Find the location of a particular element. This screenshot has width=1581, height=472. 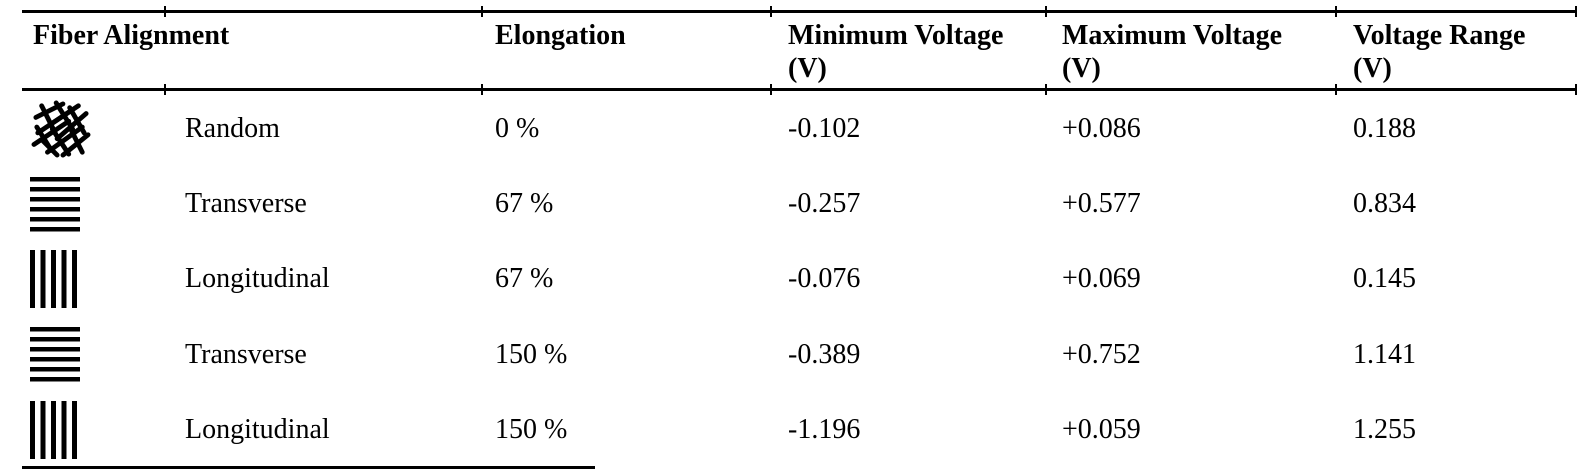

table-row-5-icon-cell is located at coordinates (93, 430).